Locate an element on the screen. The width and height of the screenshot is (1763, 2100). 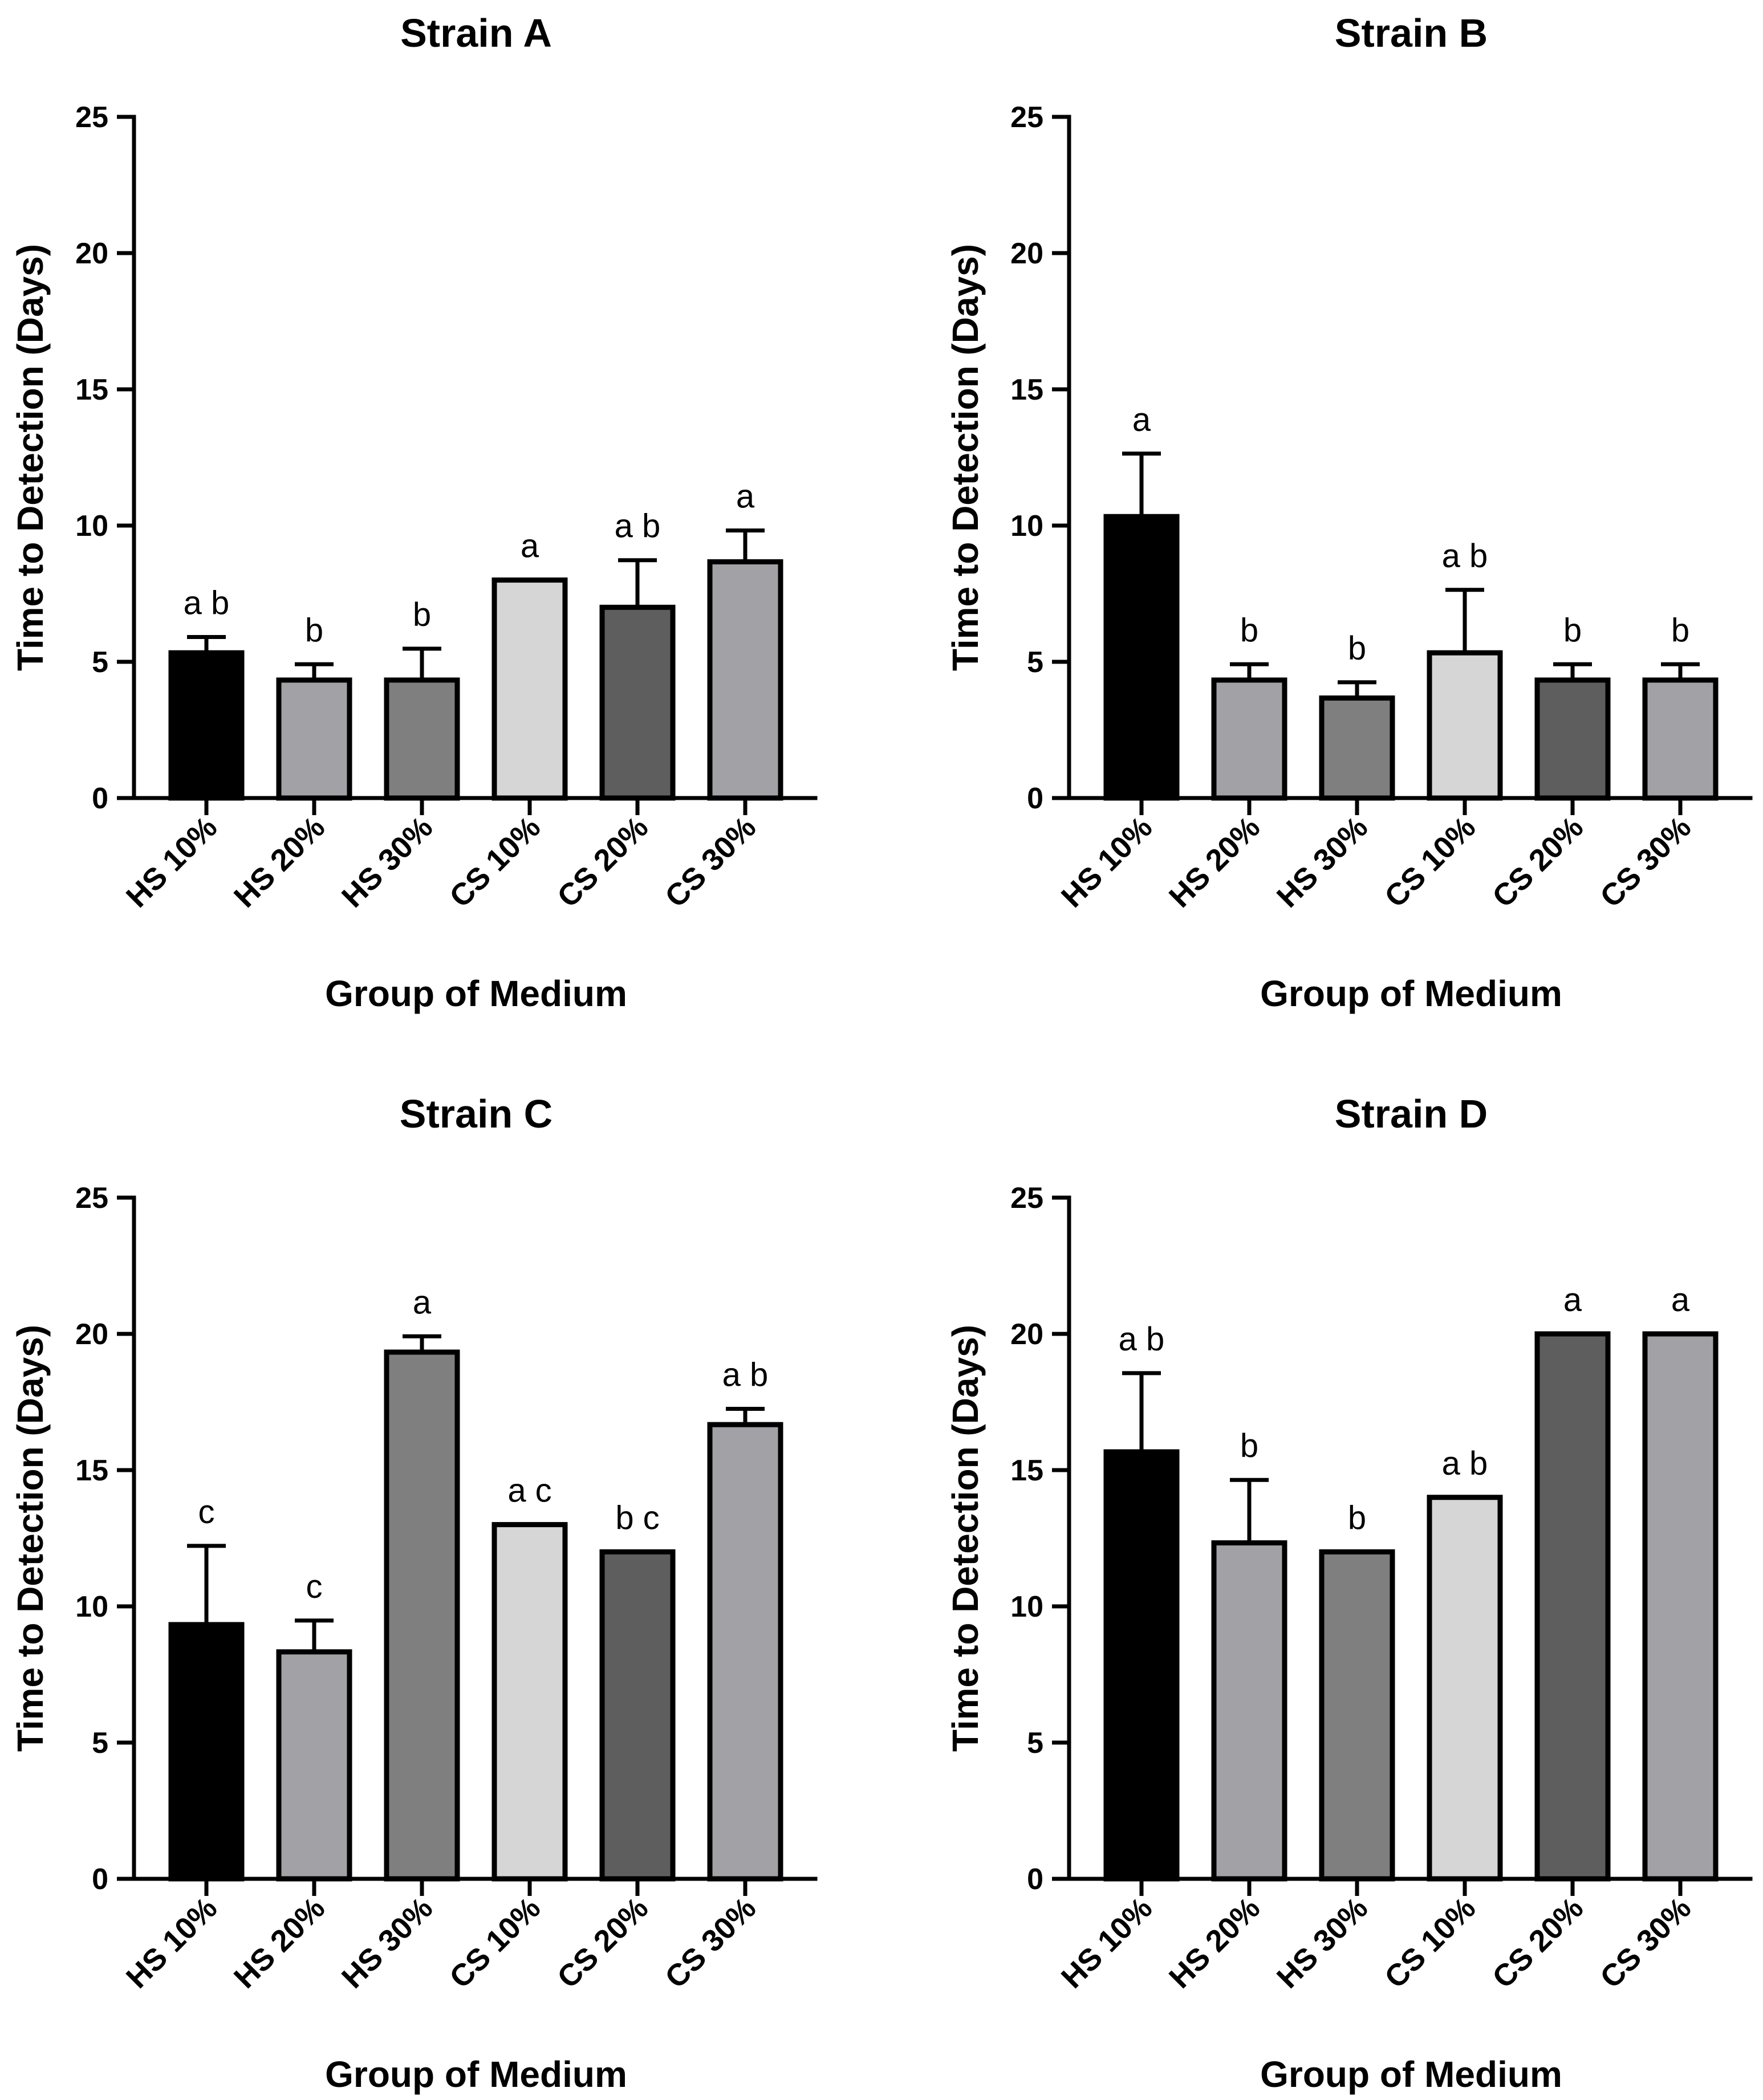
chart-title: Strain C is located at coordinates (477, 1114).